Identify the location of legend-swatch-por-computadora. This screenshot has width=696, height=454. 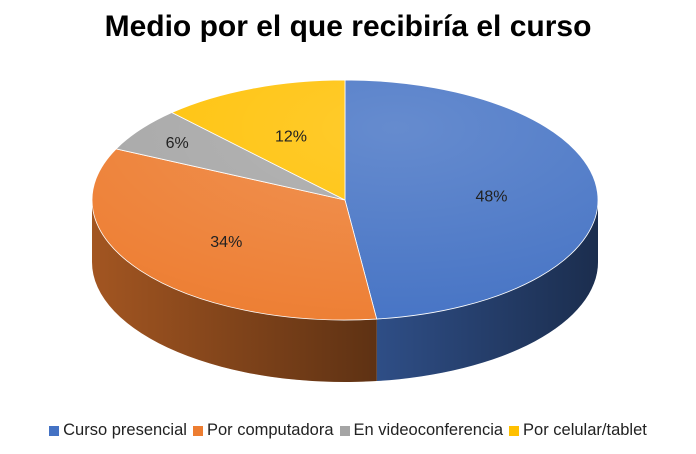
(197, 430).